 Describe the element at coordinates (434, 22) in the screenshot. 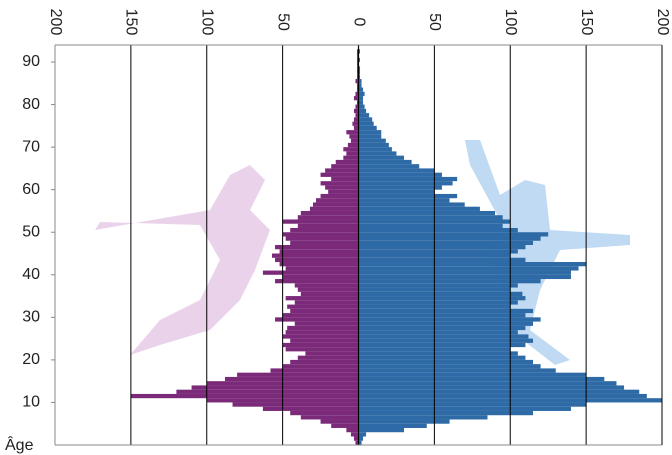

I see `x-tick-label: 50` at that location.